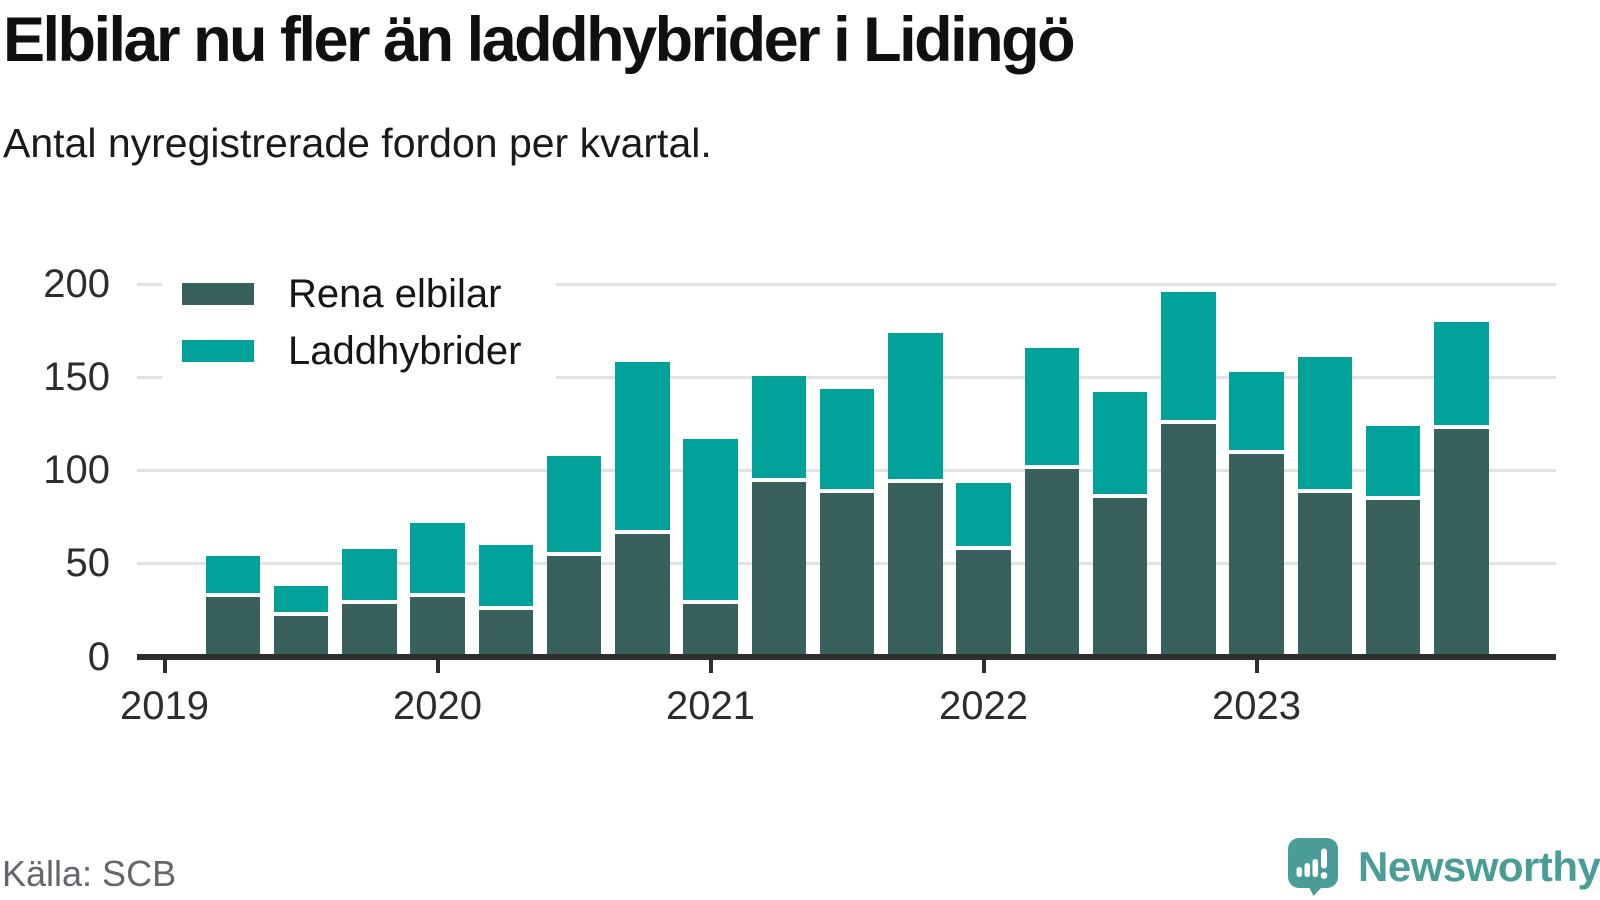 This screenshot has height=900, width=1600. I want to click on y-axis-label: 50, so click(88, 563).